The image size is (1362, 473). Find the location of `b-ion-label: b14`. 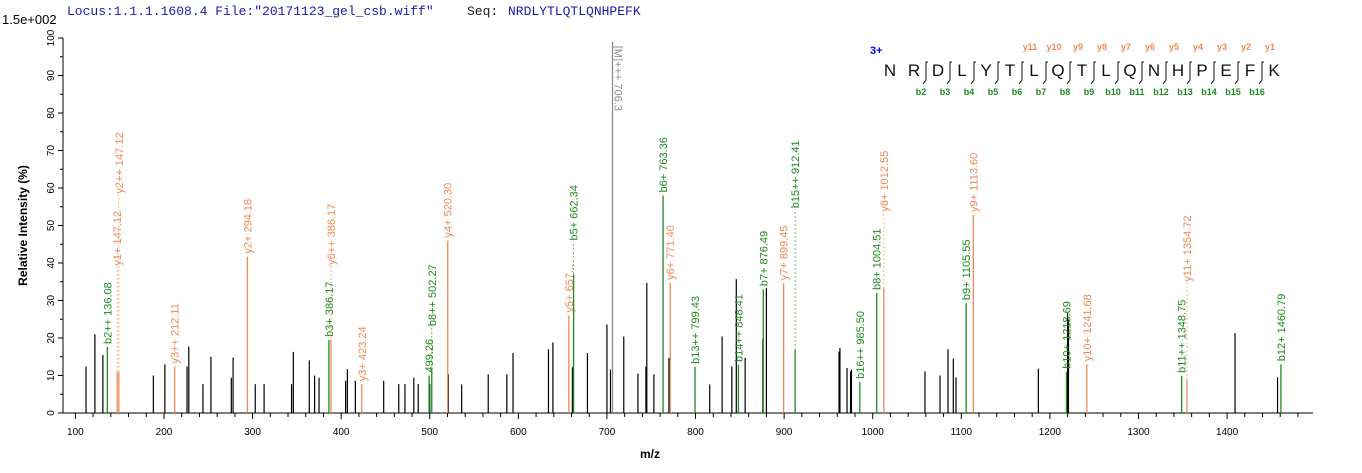

b-ion-label: b14 is located at coordinates (1209, 92).